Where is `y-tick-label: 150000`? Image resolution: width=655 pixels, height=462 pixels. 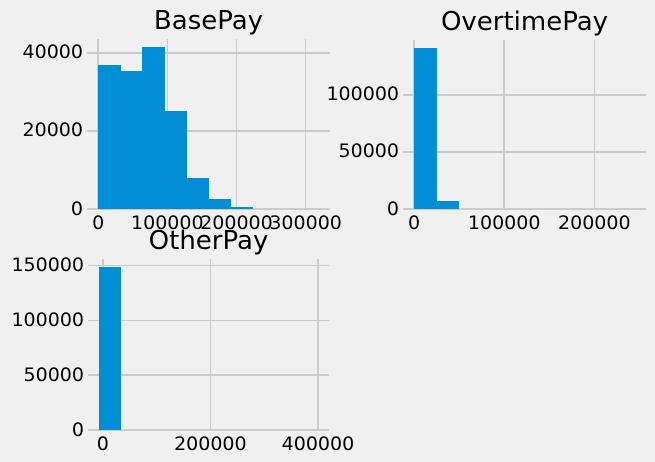 y-tick-label: 150000 is located at coordinates (47, 265).